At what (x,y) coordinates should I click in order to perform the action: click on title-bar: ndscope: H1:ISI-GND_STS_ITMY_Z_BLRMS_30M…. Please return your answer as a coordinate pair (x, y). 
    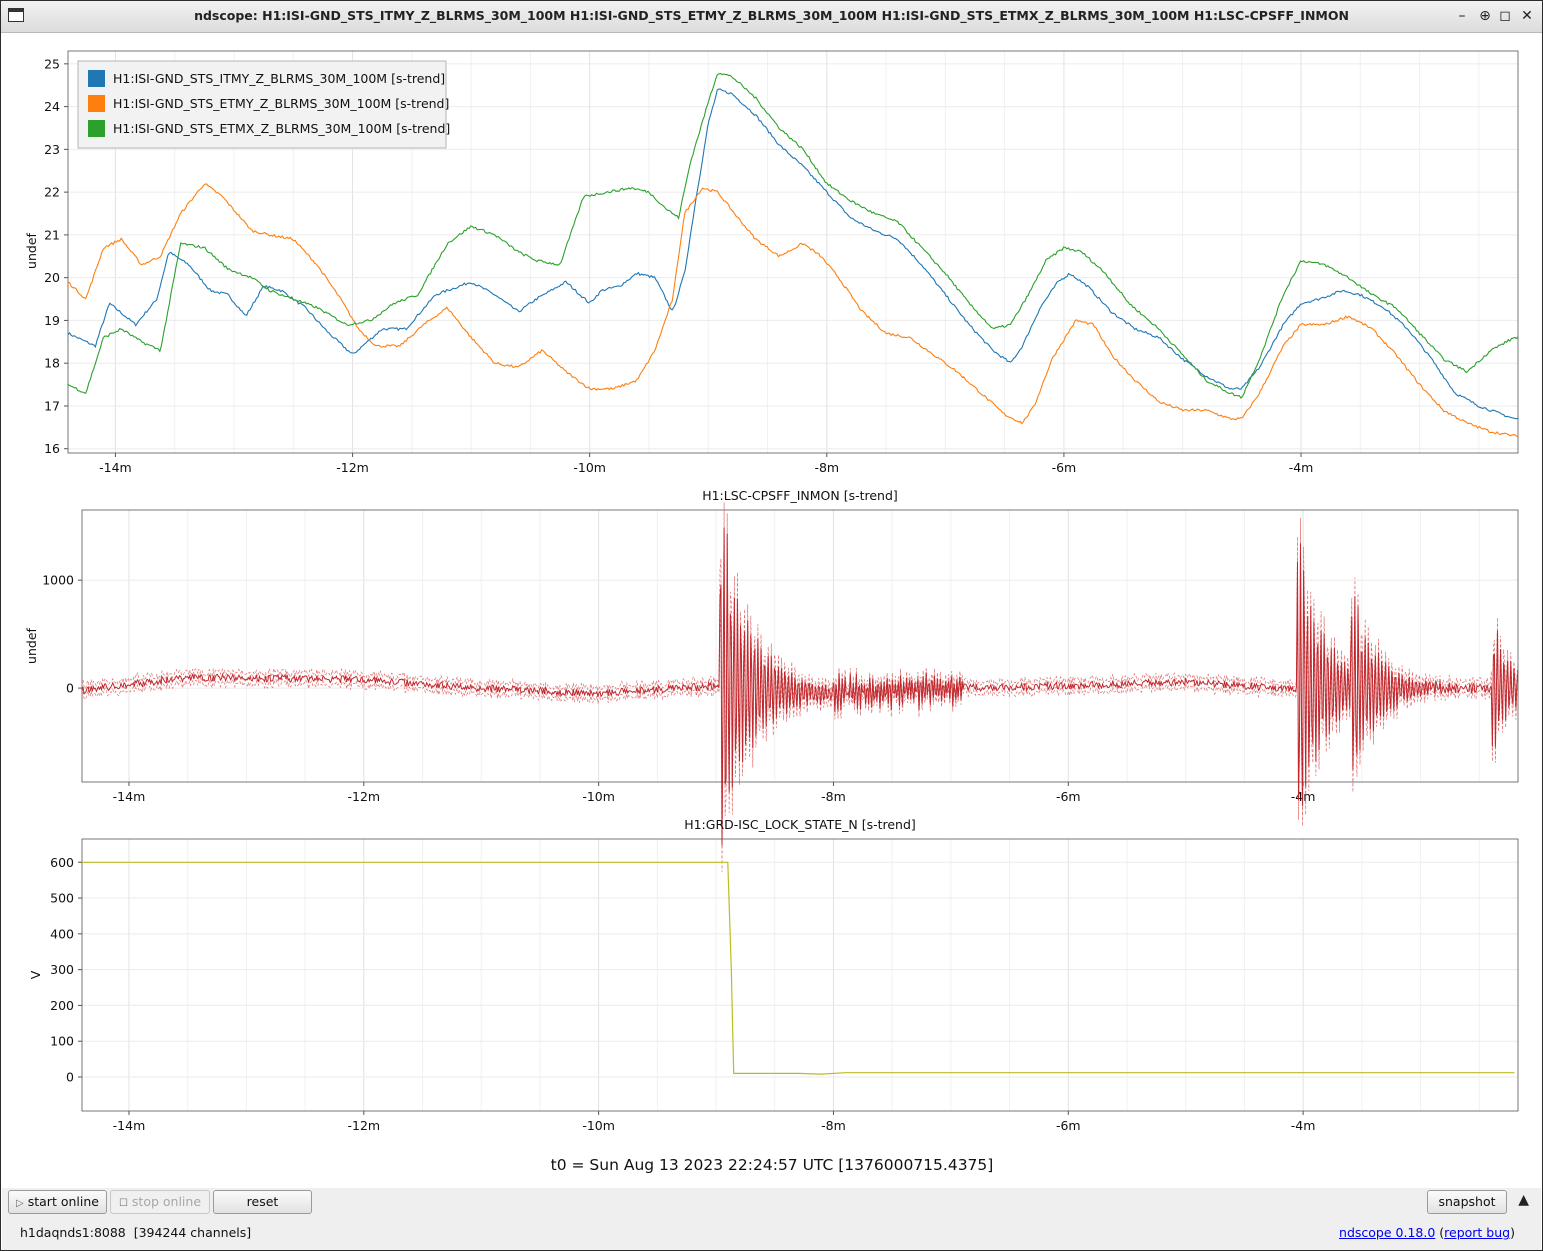
    Looking at the image, I should click on (771, 17).